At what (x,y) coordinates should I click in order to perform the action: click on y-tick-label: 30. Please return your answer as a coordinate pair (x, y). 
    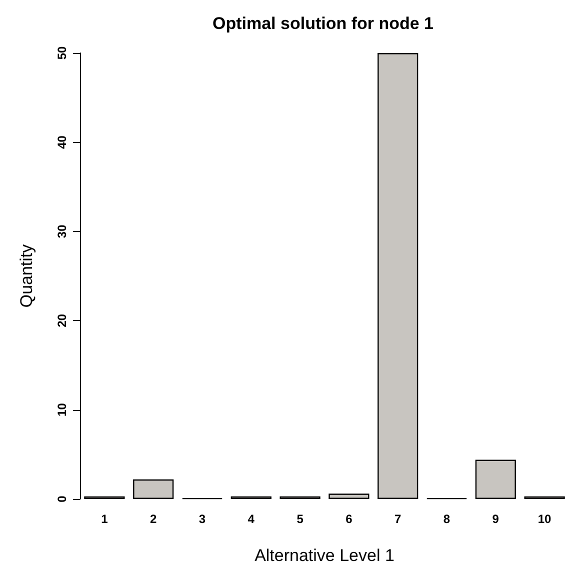
    Looking at the image, I should click on (62, 231).